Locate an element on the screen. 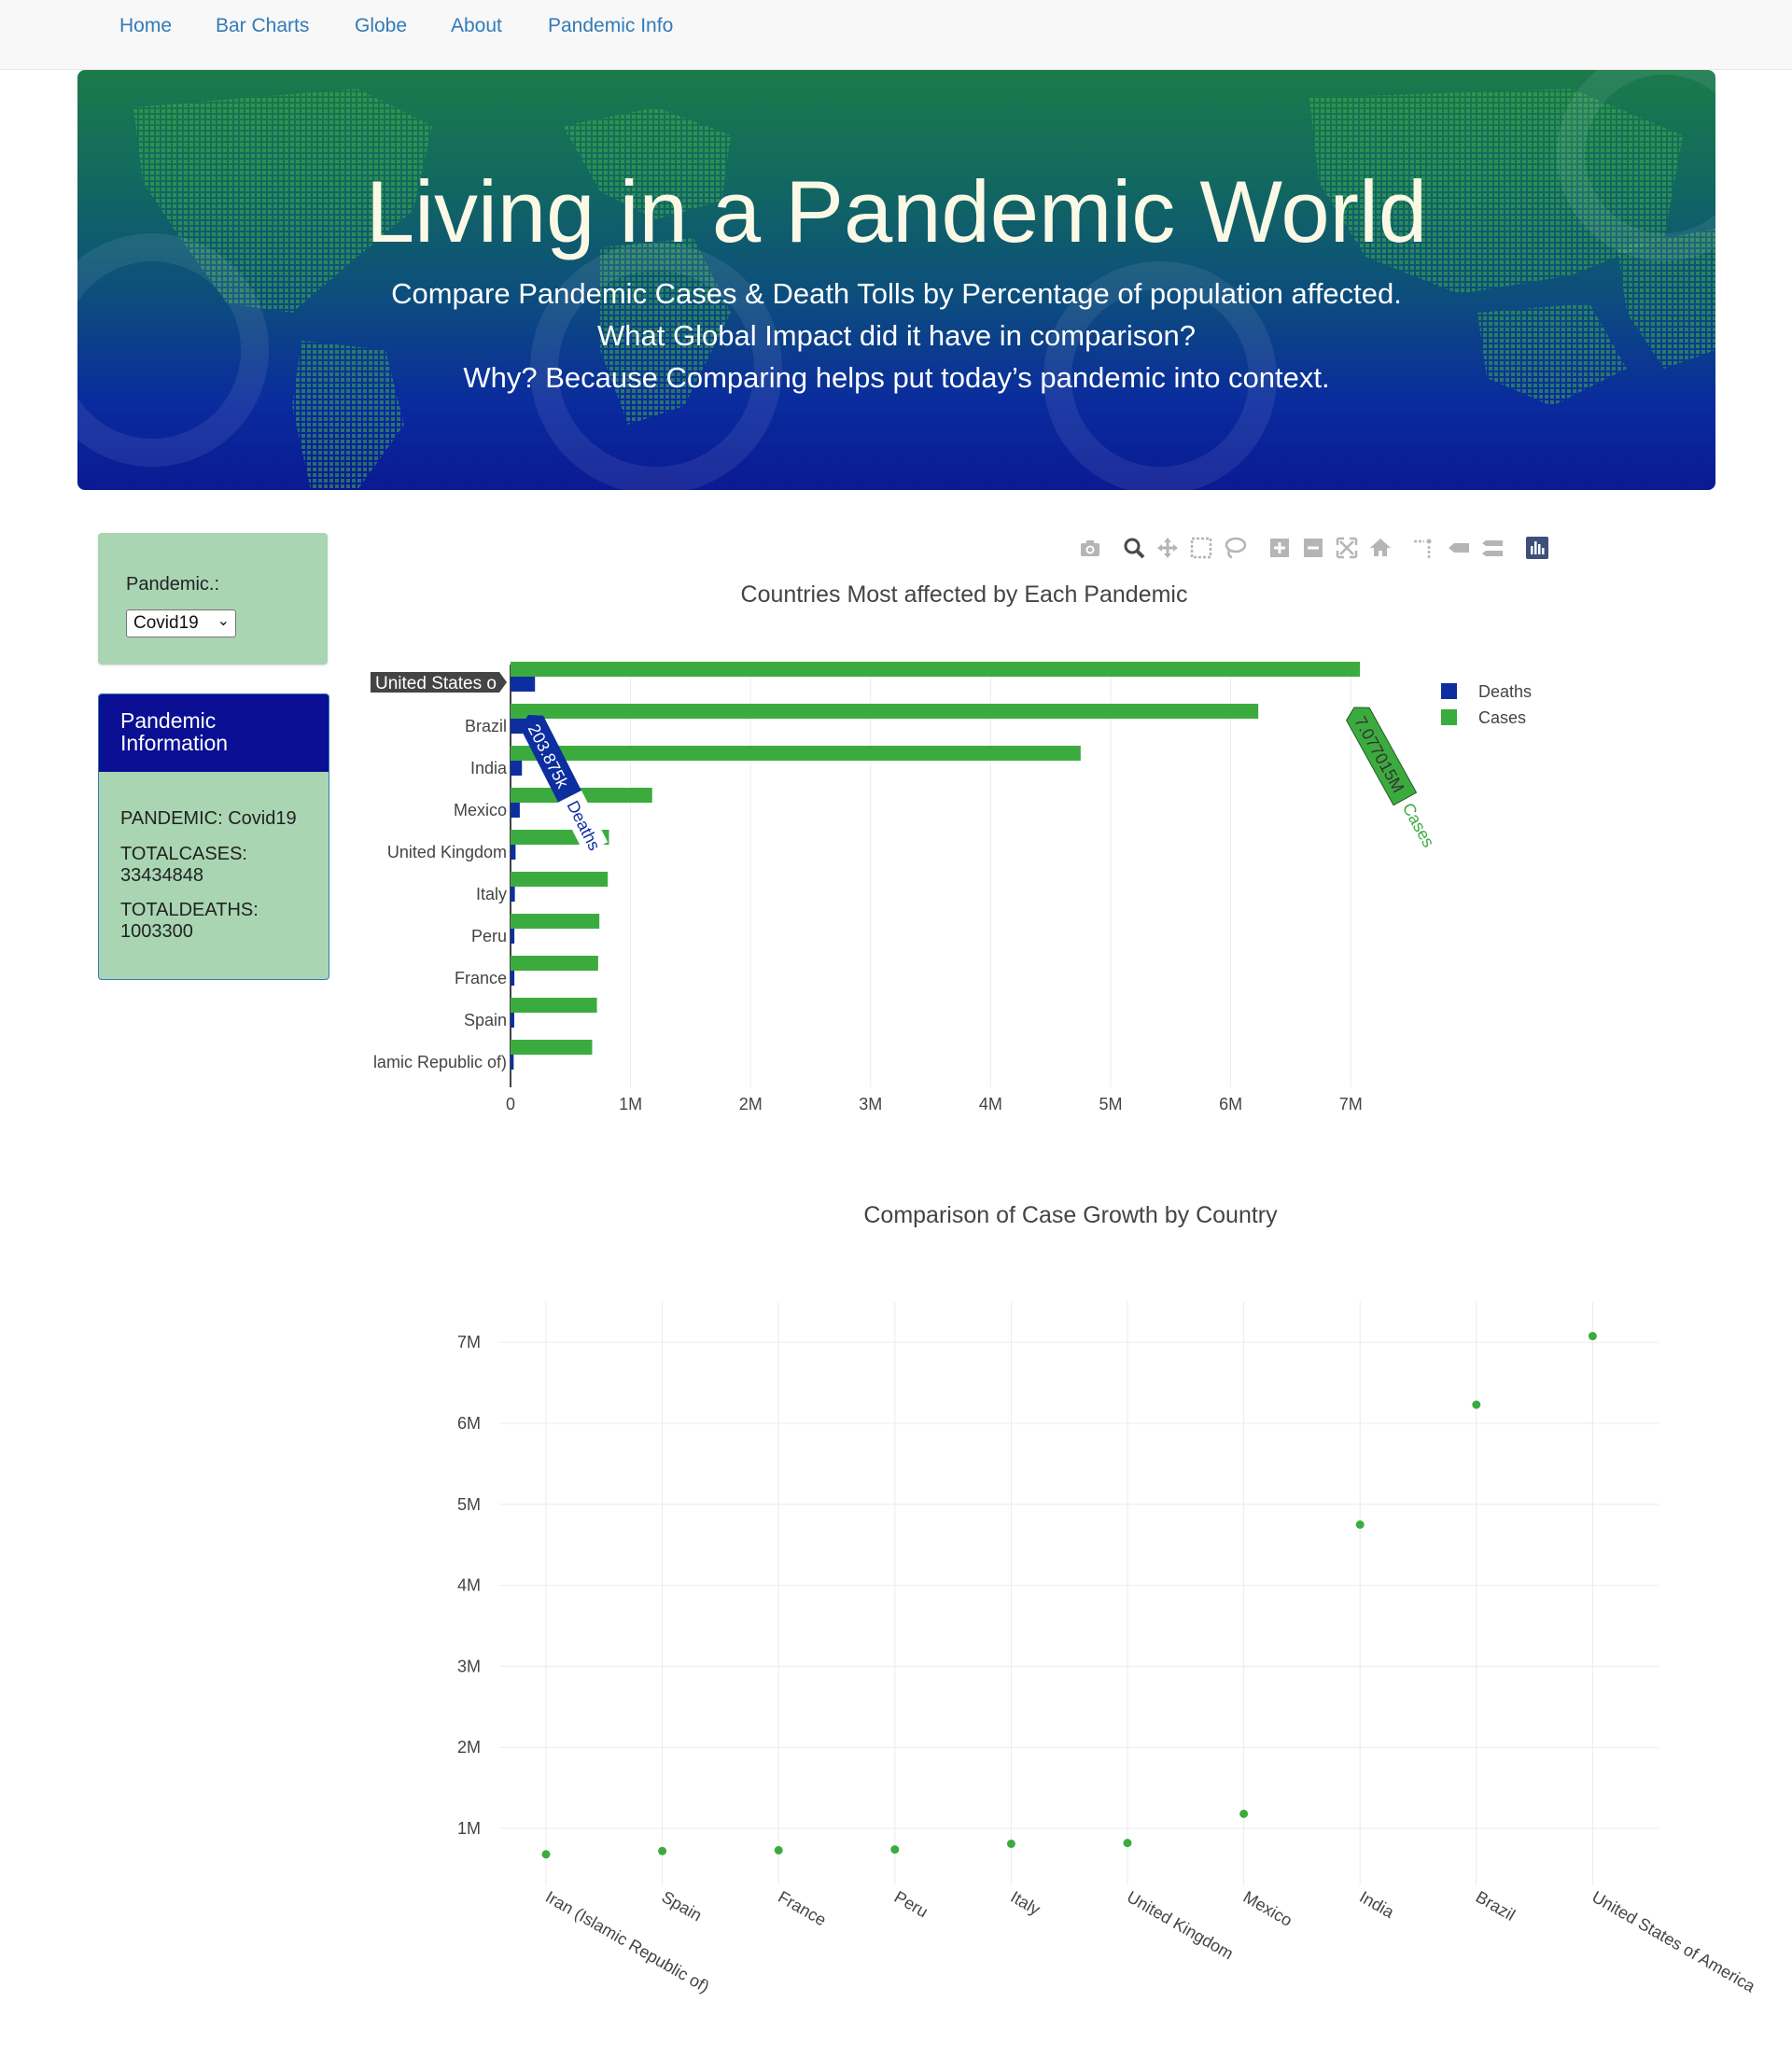  scatter-chart-title: Comparison of Case Growth by Country is located at coordinates (1070, 1215).